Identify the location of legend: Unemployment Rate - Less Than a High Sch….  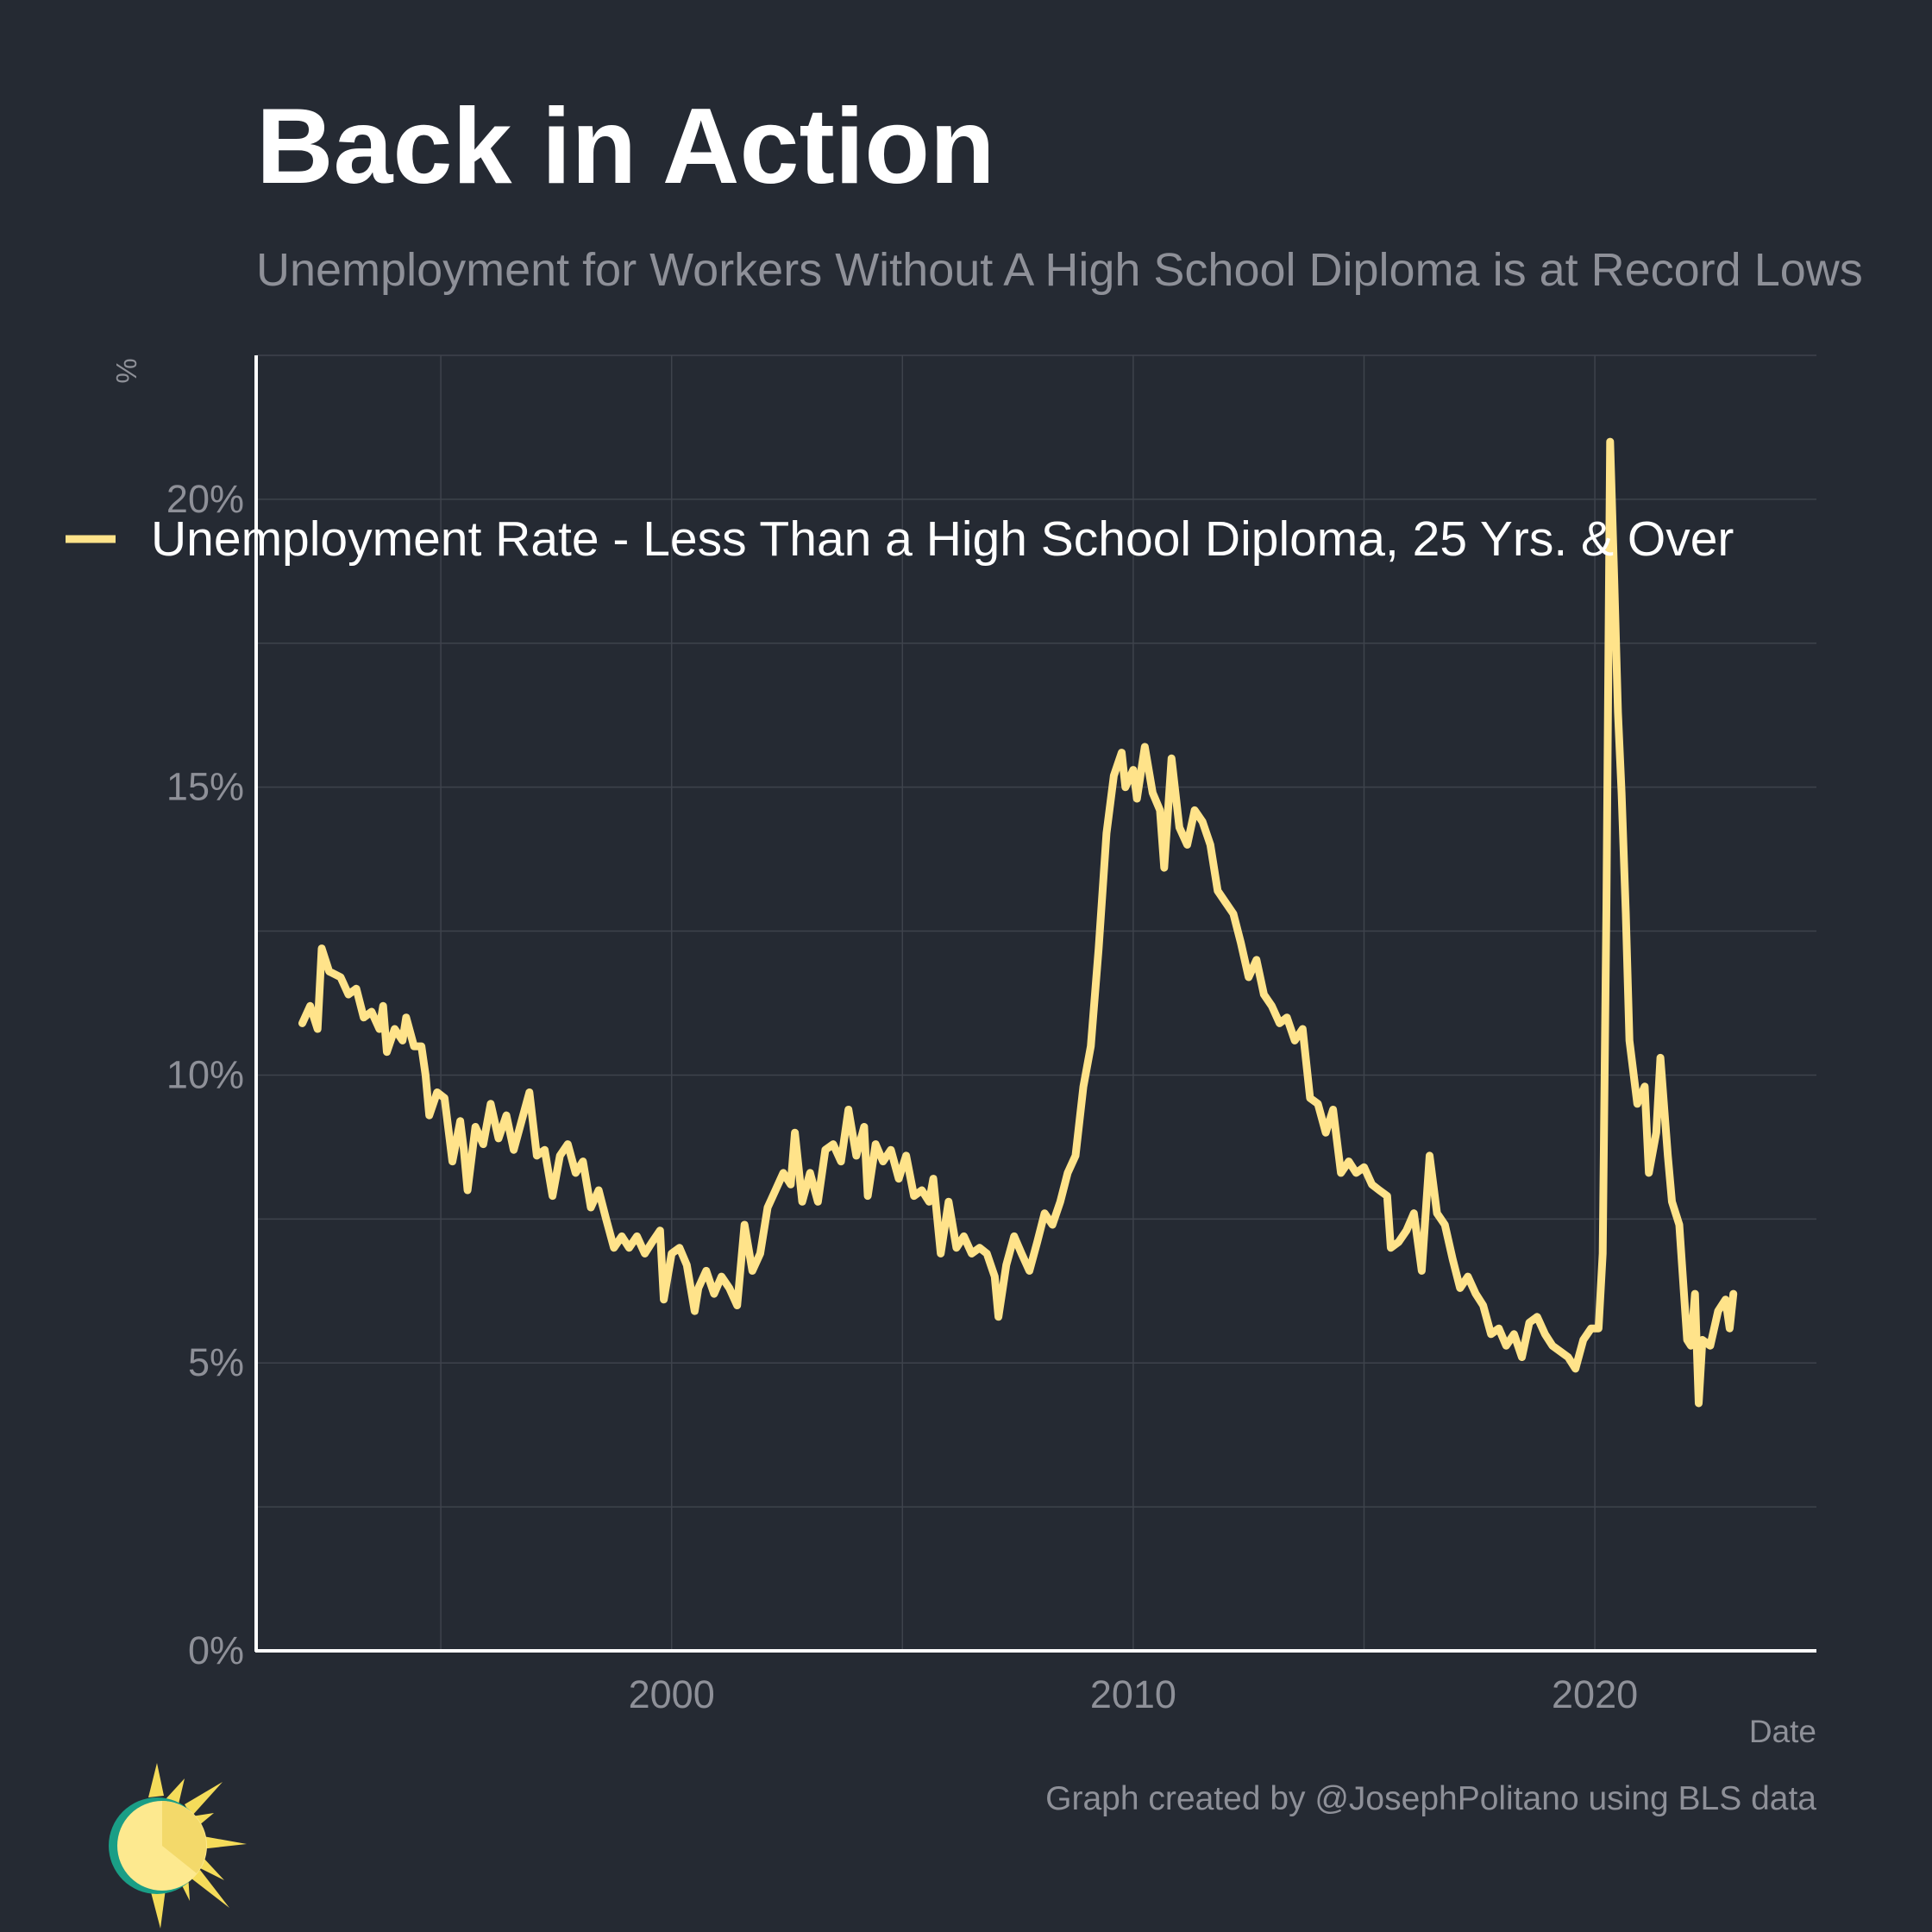
(900, 539).